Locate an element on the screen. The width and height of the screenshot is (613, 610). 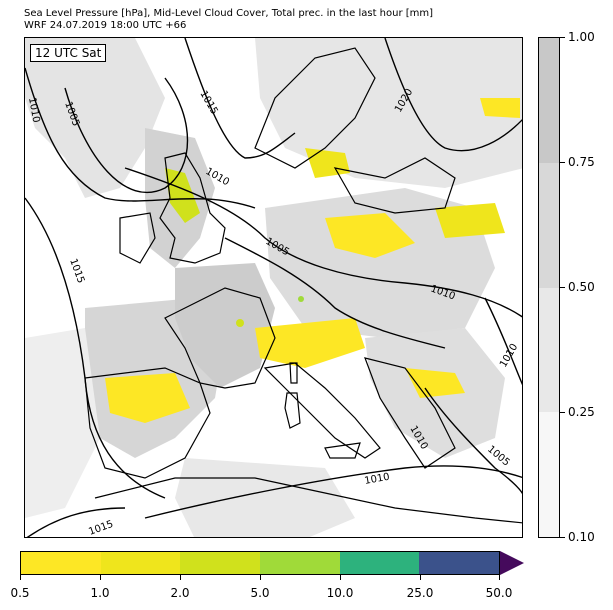
cloud-area-north-africa is located at coordinates (265, 497).